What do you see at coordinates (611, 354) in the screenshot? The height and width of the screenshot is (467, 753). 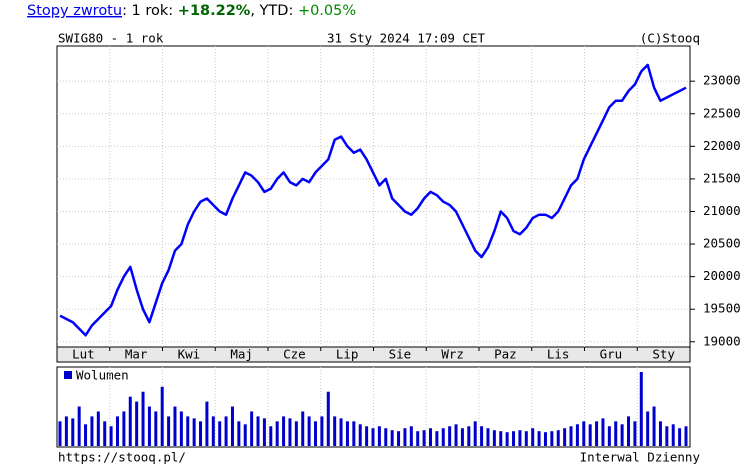 I see `x-tick-label: Gru` at bounding box center [611, 354].